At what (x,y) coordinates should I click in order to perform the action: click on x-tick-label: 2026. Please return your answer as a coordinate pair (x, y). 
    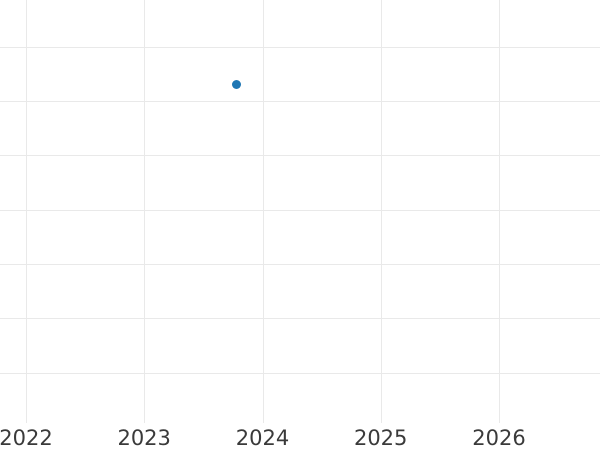
    Looking at the image, I should click on (499, 438).